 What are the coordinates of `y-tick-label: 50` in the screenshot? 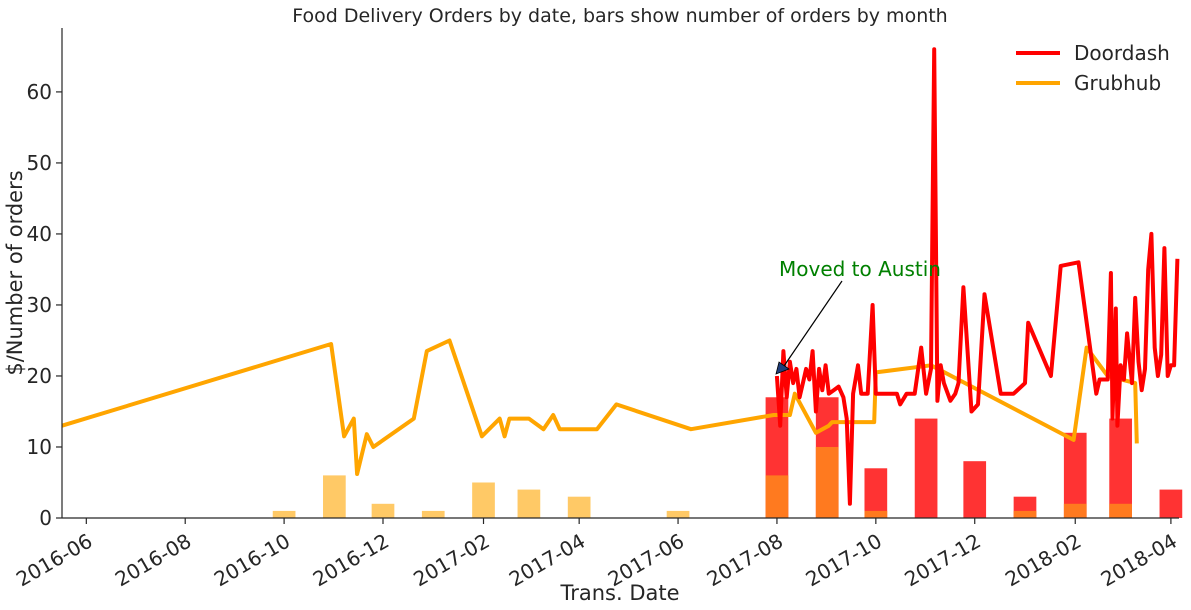 It's located at (39, 163).